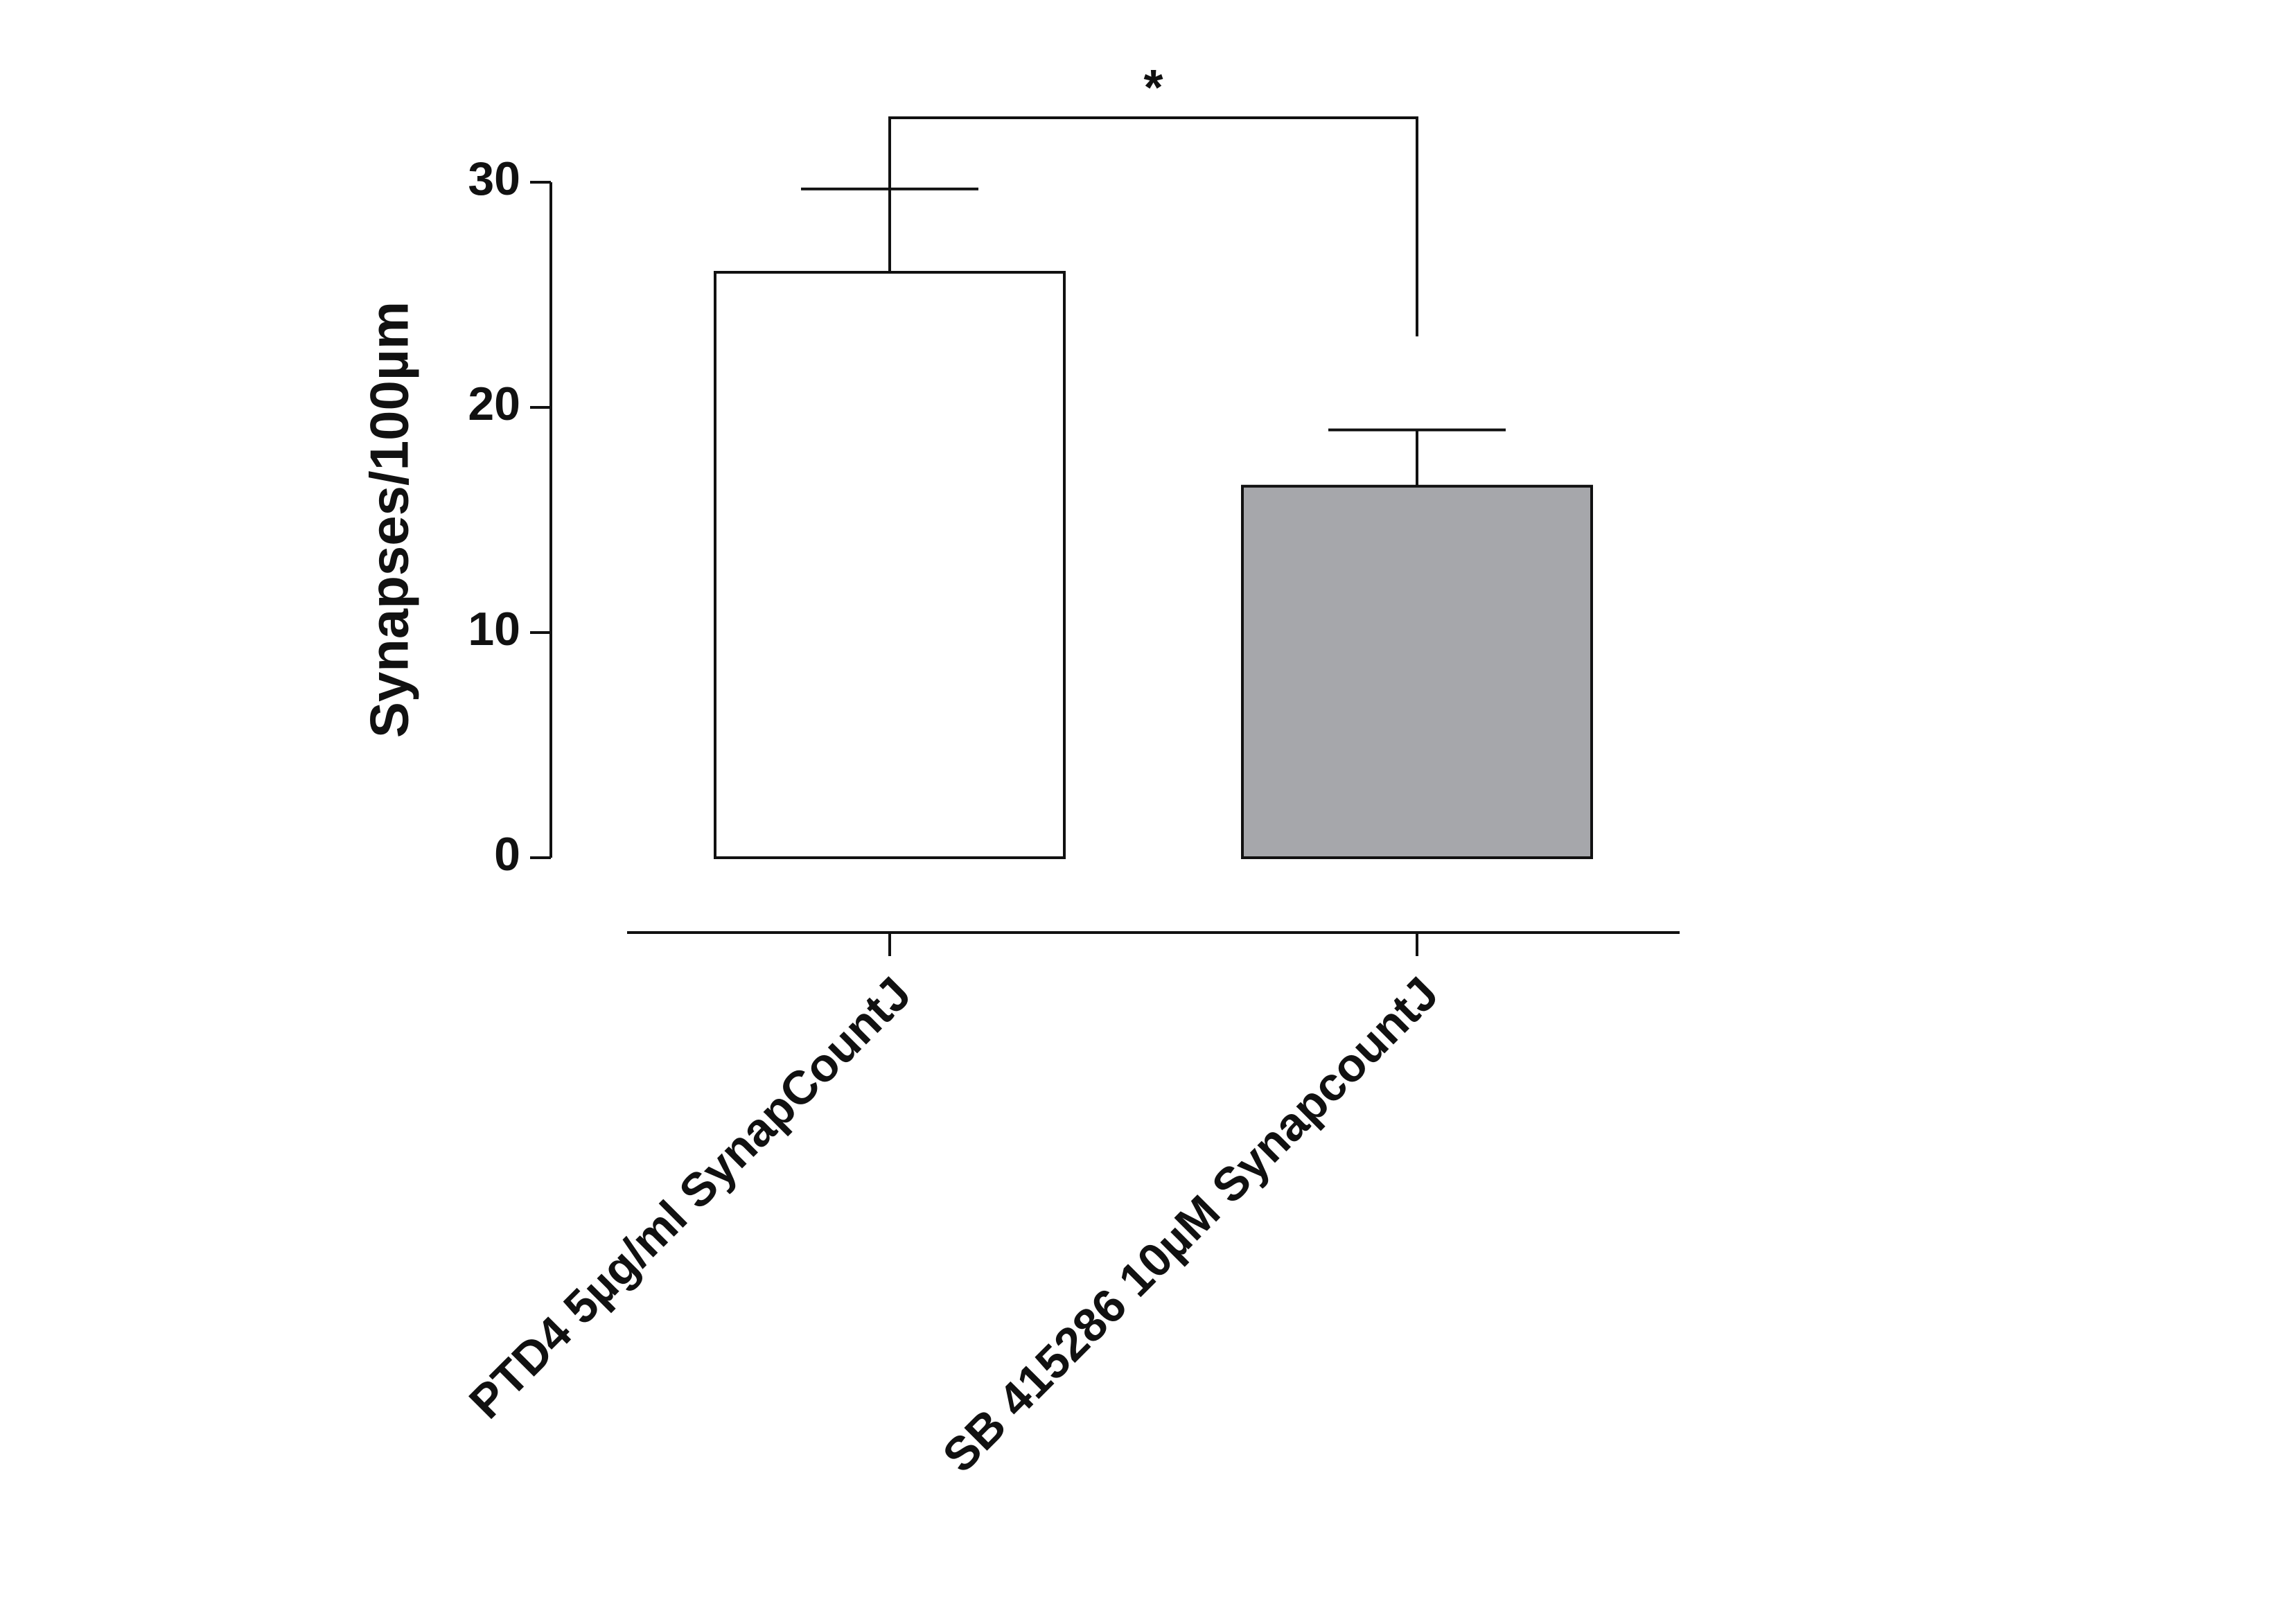  What do you see at coordinates (494, 178) in the screenshot?
I see `y-tick-label: 30` at bounding box center [494, 178].